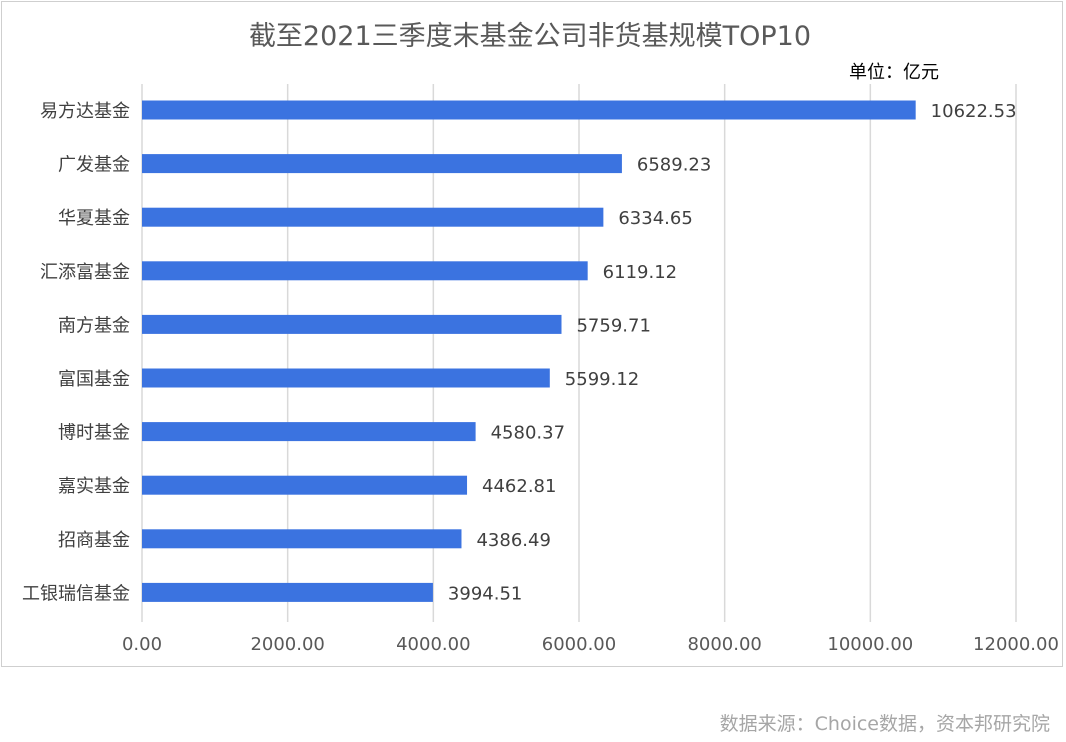  I want to click on value-label: 6119.12, so click(640, 272).